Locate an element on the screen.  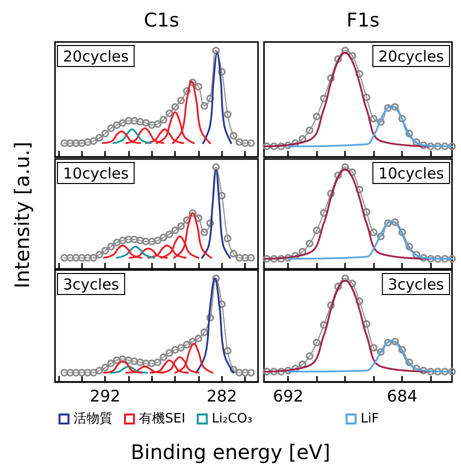
x-tick-label: 684 is located at coordinates (402, 396).